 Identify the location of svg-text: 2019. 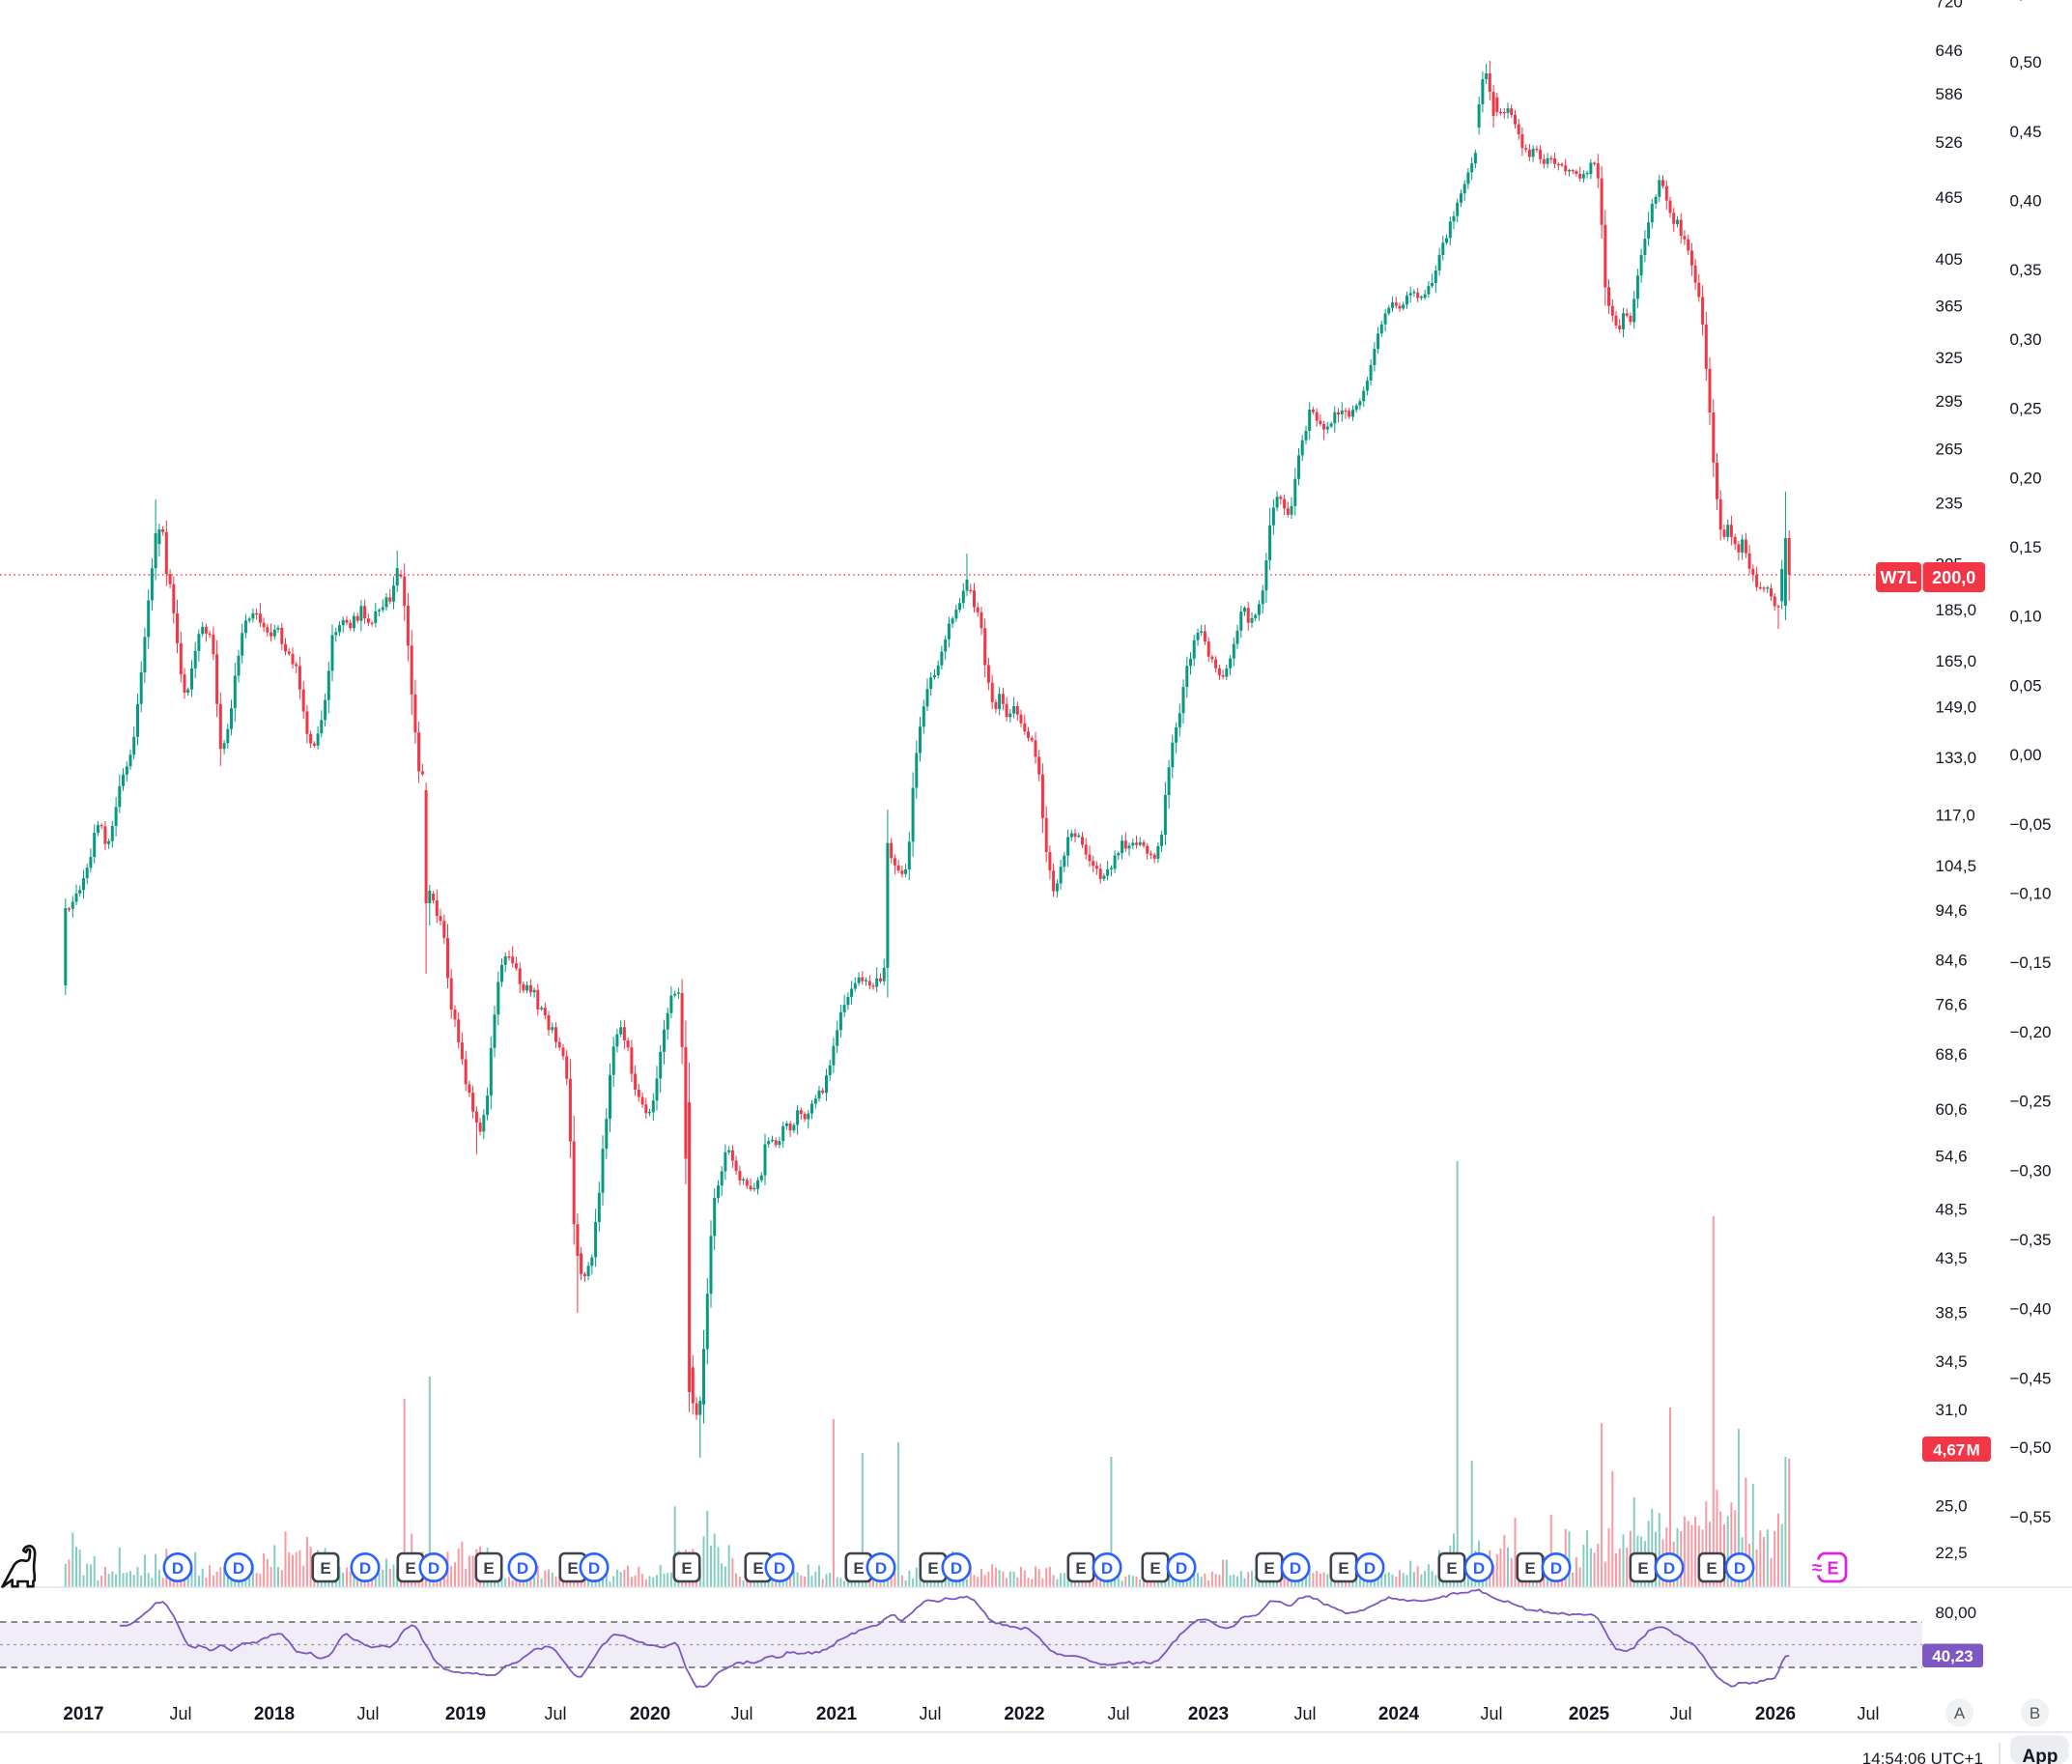
(466, 1714).